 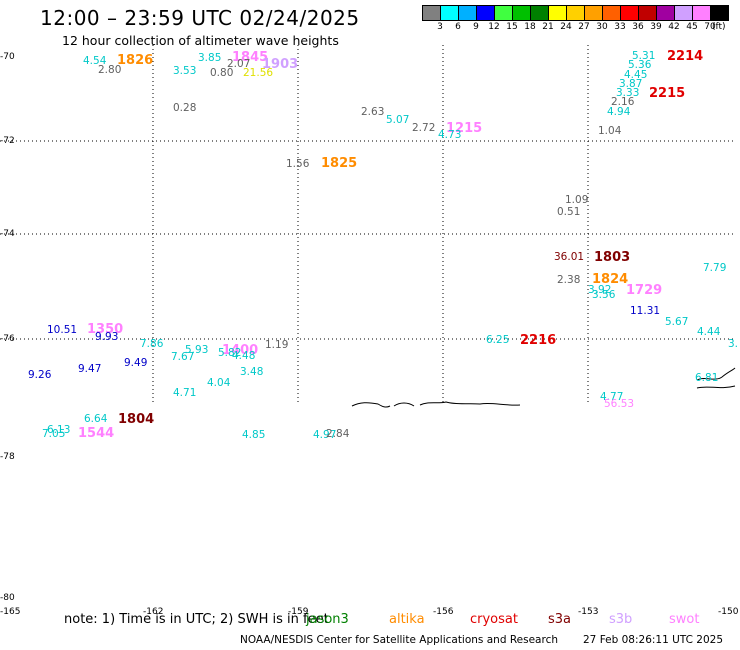 I want to click on legend-tick: 3, so click(x=440, y=27).